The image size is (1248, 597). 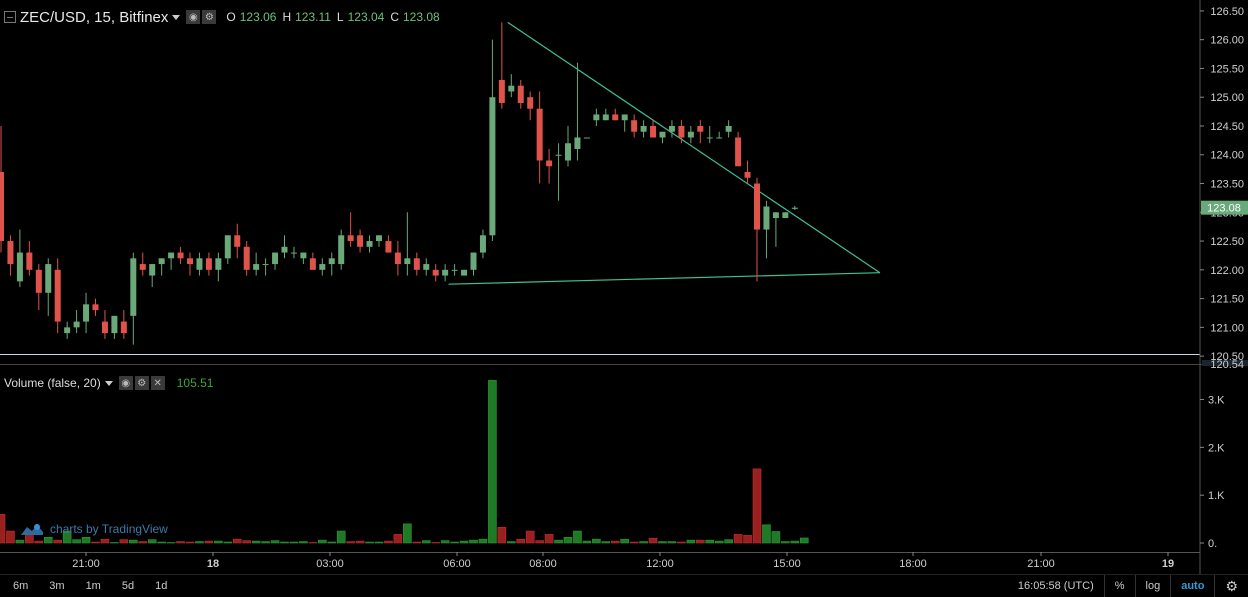 What do you see at coordinates (1227, 98) in the screenshot?
I see `price-tick-label: 125.00` at bounding box center [1227, 98].